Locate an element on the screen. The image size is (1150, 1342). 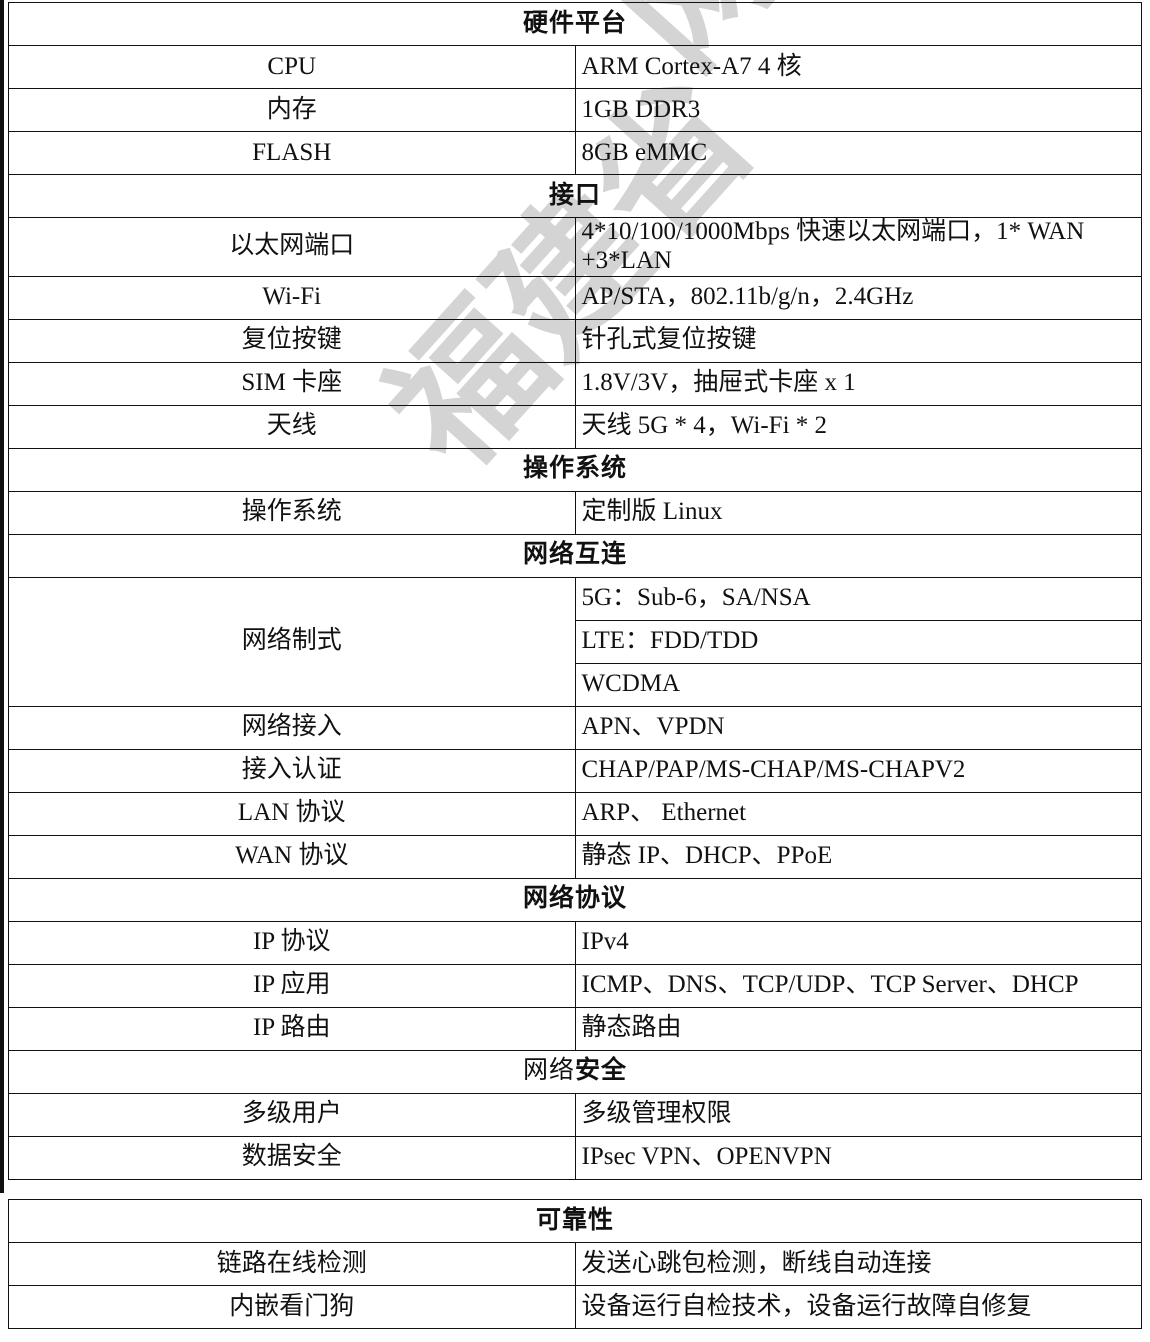
section-header-row: 操作系统 is located at coordinates (575, 469).